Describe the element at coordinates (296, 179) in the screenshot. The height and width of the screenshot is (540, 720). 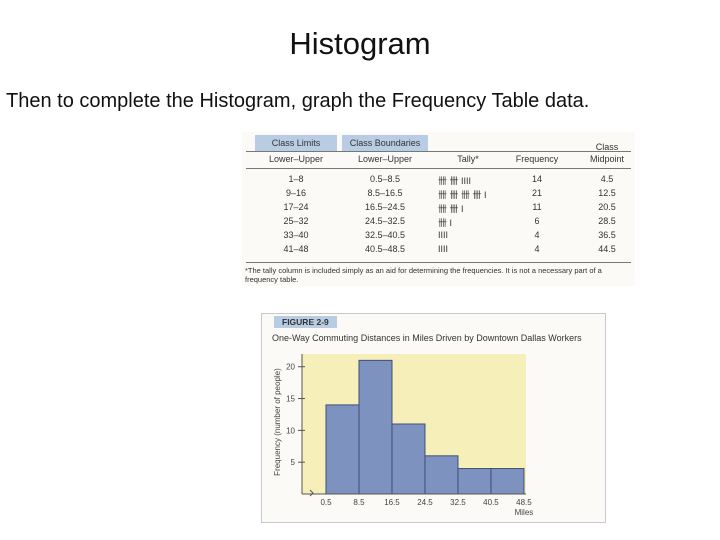
I see `cell-limits: 1–8` at that location.